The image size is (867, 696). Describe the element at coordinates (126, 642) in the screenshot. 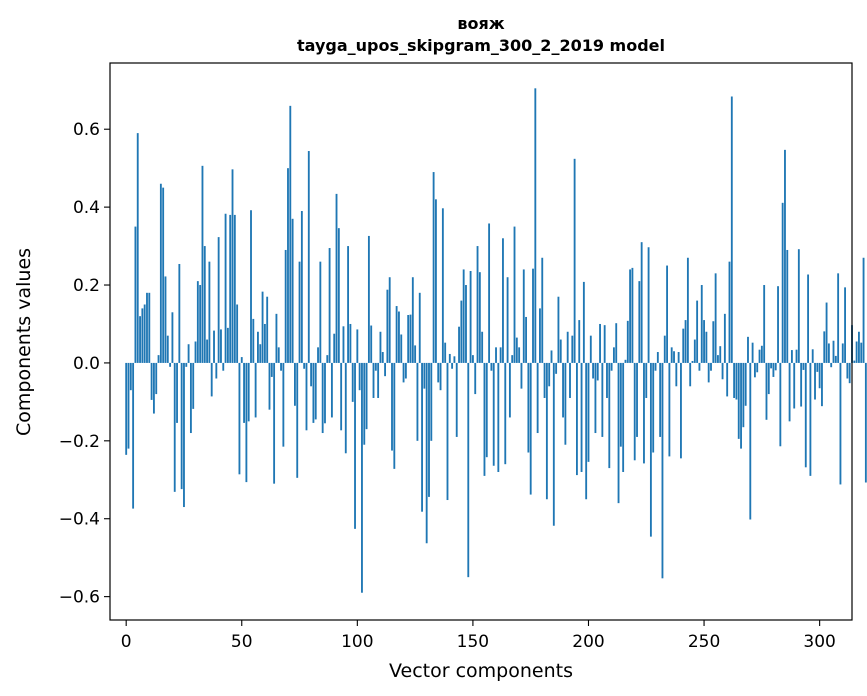

I see `x-tick-label: 0` at that location.